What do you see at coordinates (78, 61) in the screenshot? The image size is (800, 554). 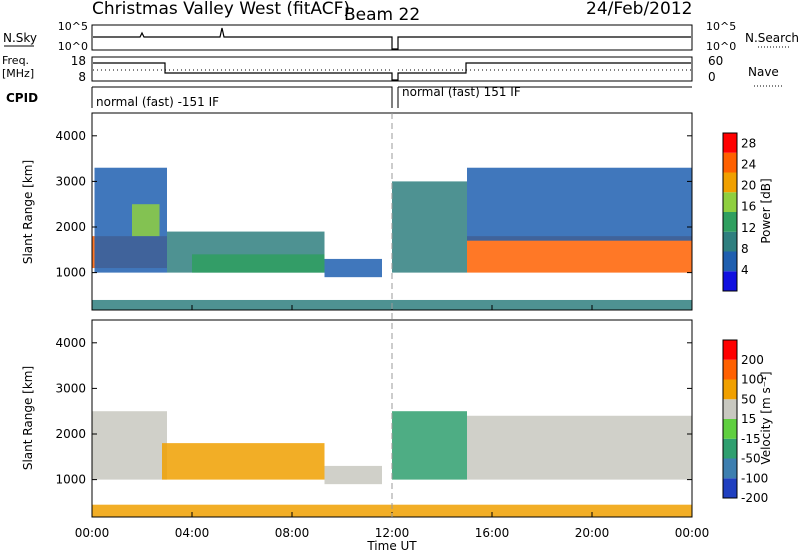 I see `freq-tick-high: 18` at bounding box center [78, 61].